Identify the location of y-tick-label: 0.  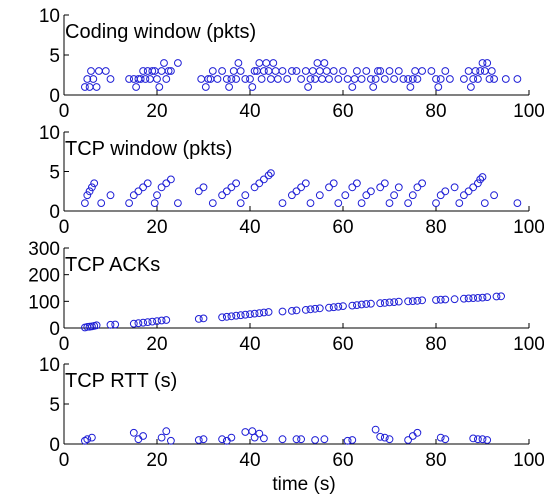
(54, 445).